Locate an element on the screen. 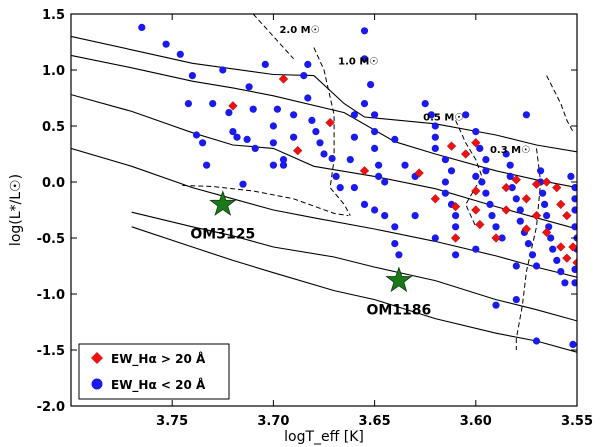  x-tick-label: 3.75 is located at coordinates (172, 421).